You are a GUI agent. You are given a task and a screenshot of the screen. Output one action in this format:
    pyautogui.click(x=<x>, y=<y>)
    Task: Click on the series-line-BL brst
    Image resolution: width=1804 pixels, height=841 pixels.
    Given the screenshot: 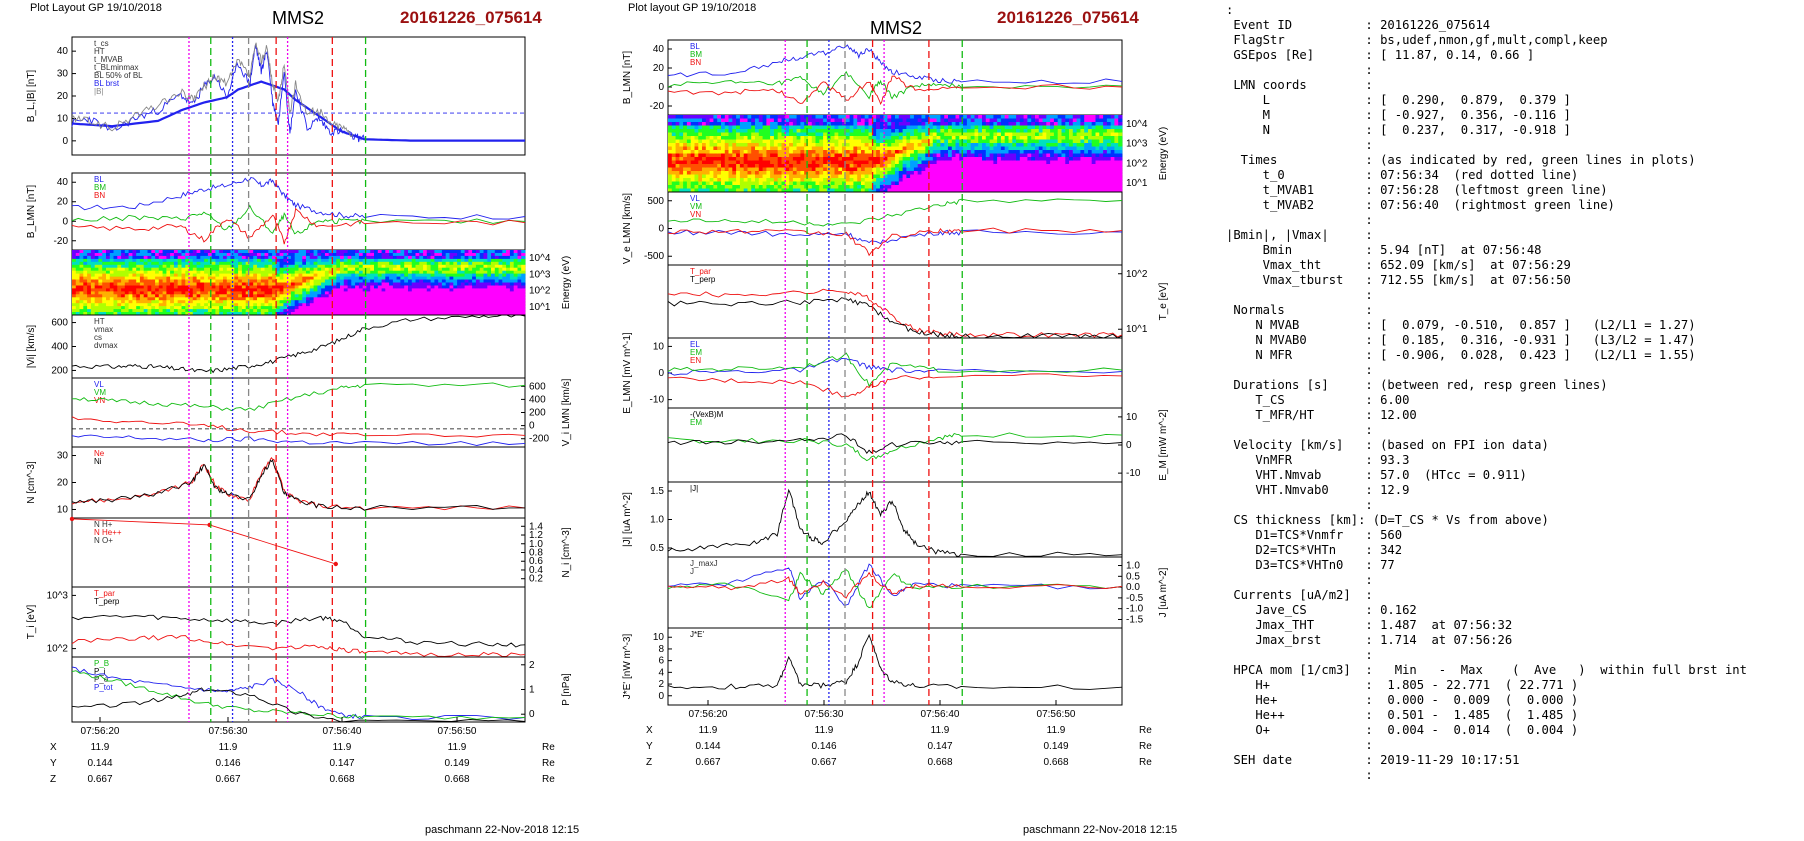 What is the action you would take?
    pyautogui.click(x=218, y=93)
    